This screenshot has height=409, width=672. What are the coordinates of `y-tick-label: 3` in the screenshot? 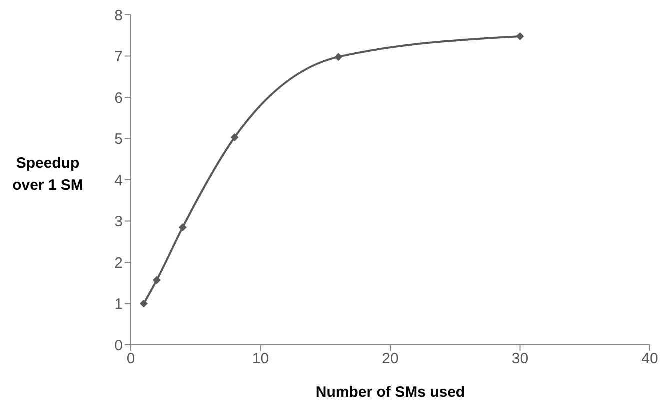 It's located at (118, 222).